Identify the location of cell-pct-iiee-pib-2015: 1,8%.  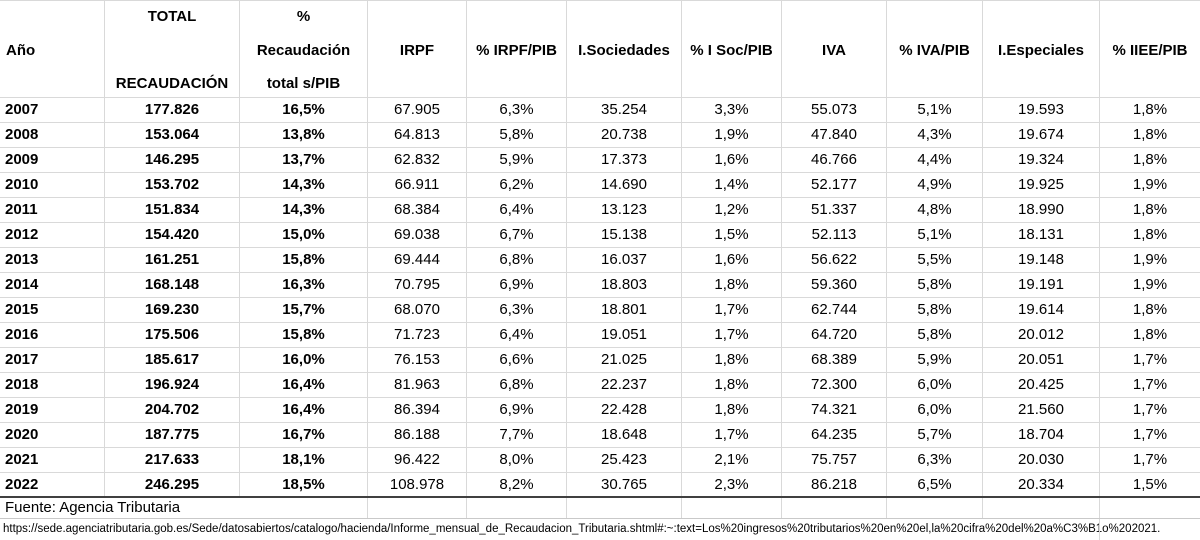
(1150, 309).